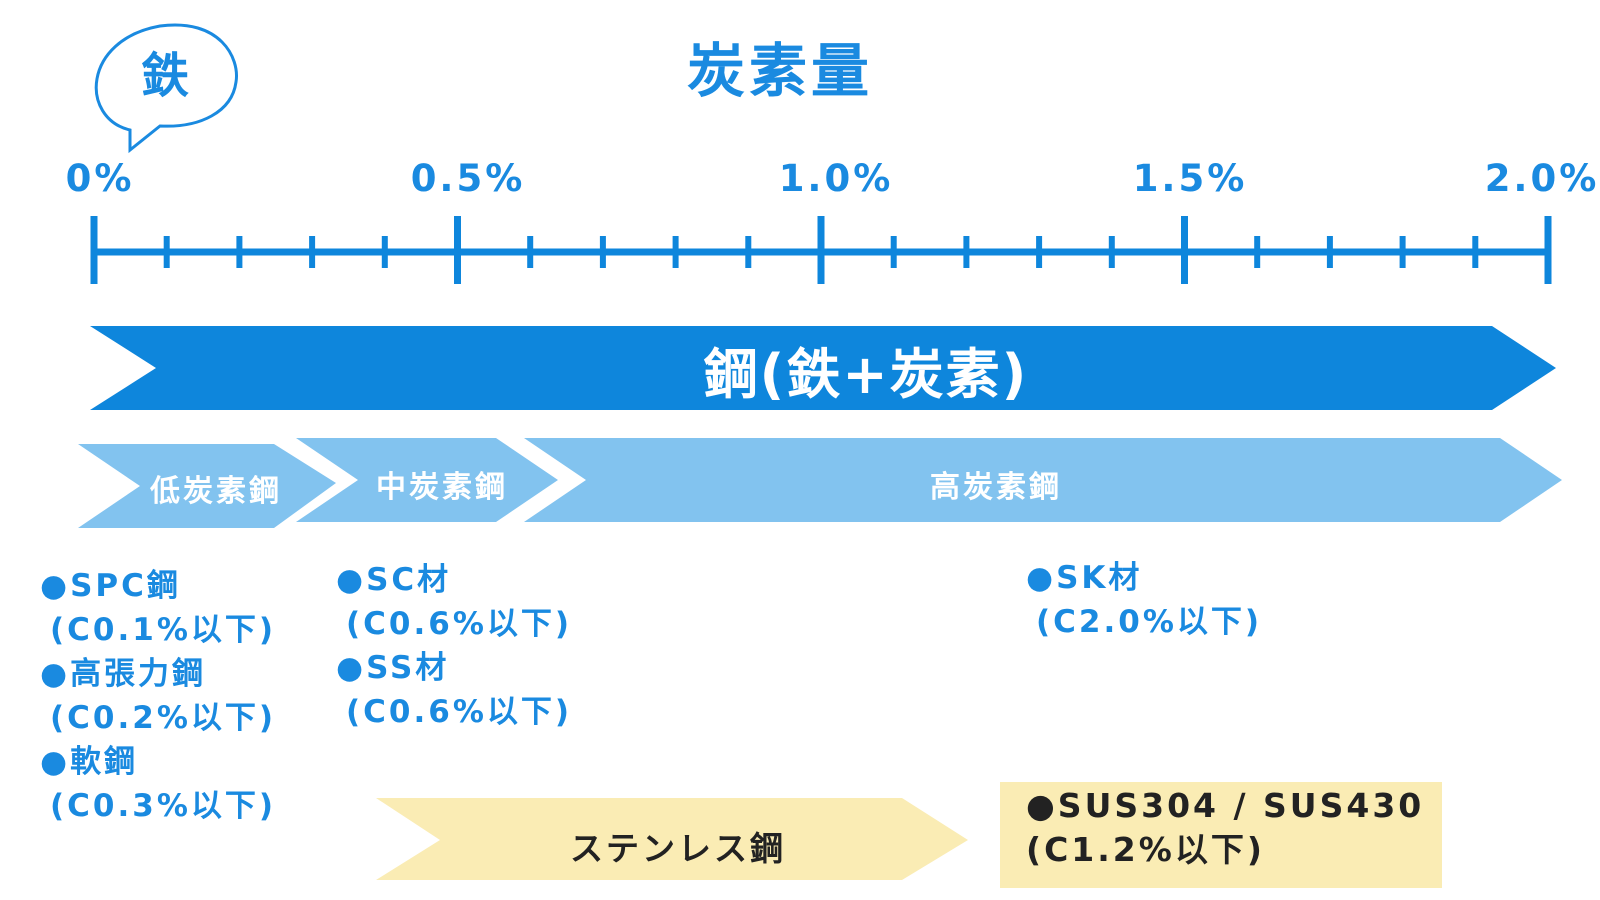 This screenshot has width=1600, height=900. I want to click on carbon-scale-axis, so click(821, 250).